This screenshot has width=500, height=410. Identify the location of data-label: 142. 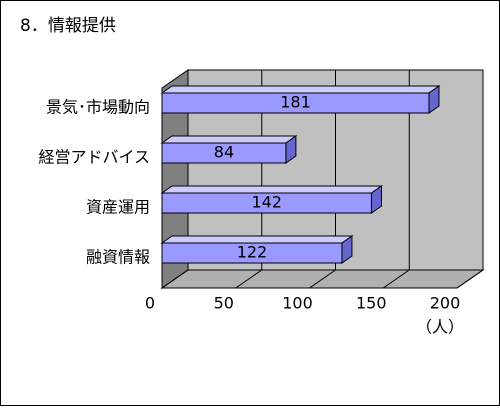
(266, 202).